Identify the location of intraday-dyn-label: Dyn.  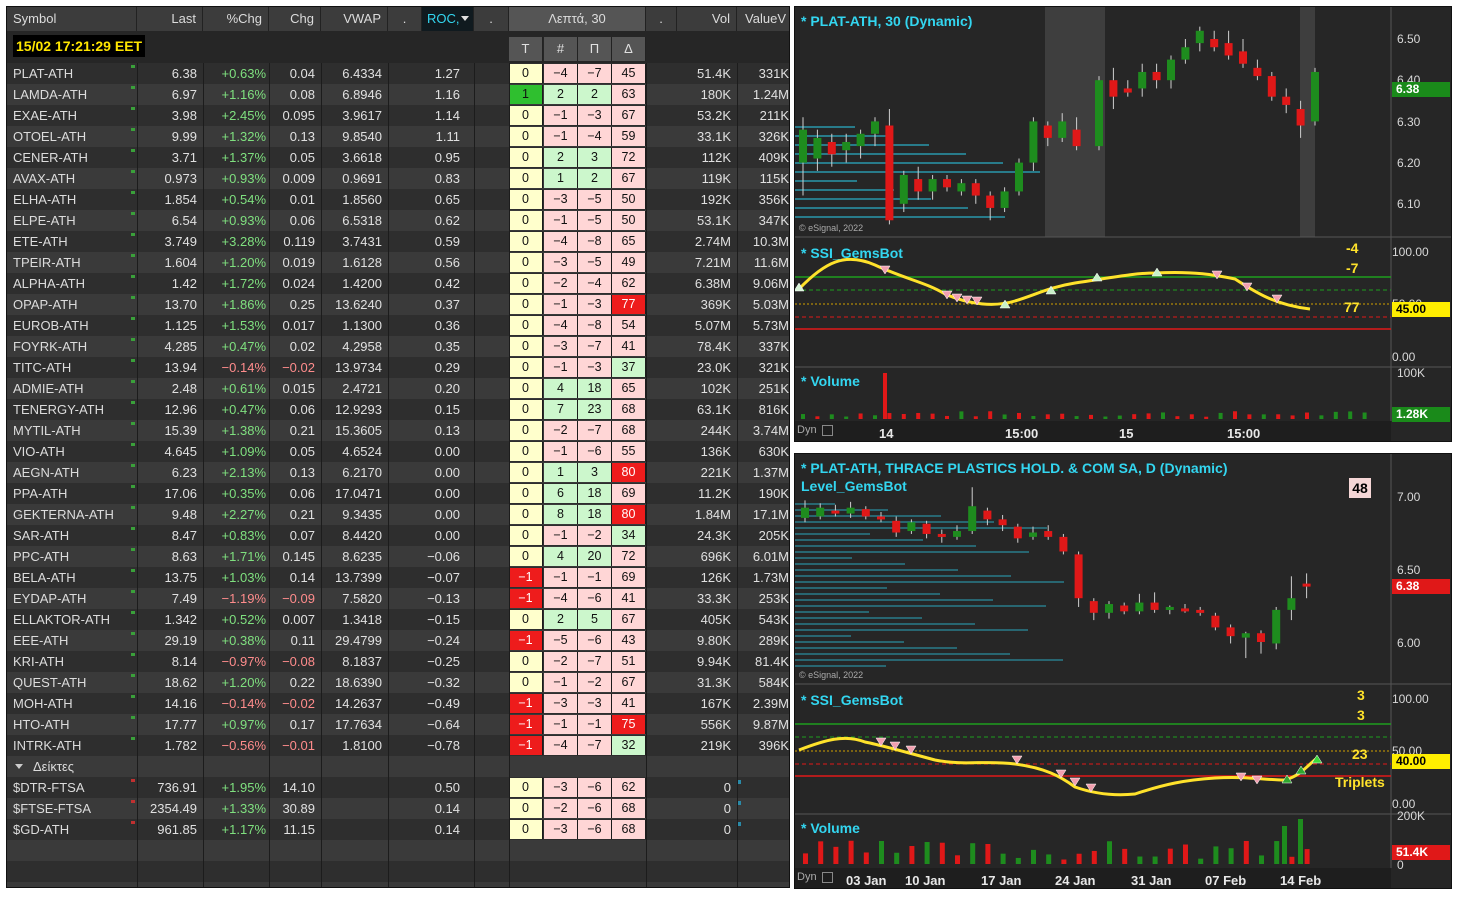
(807, 430).